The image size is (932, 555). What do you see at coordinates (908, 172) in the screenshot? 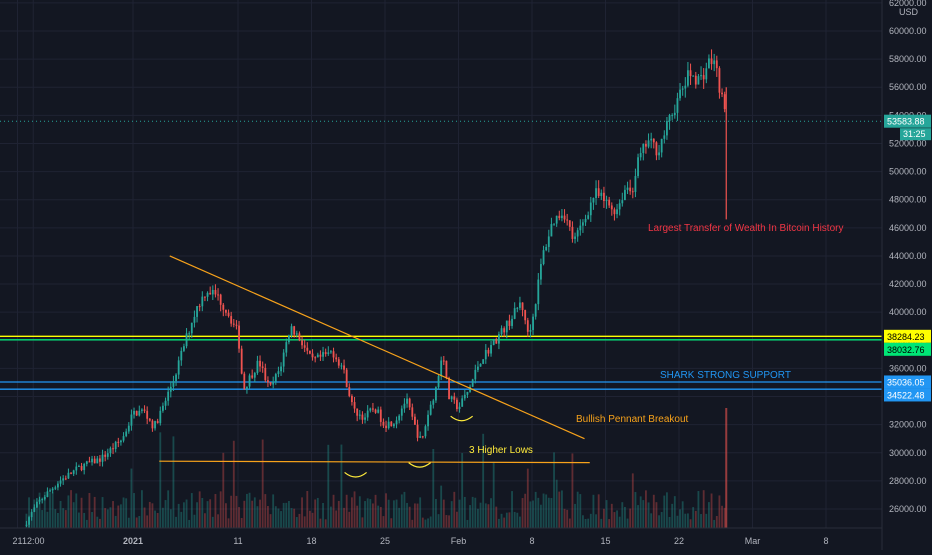
I see `price-tick-label: 50000.00` at bounding box center [908, 172].